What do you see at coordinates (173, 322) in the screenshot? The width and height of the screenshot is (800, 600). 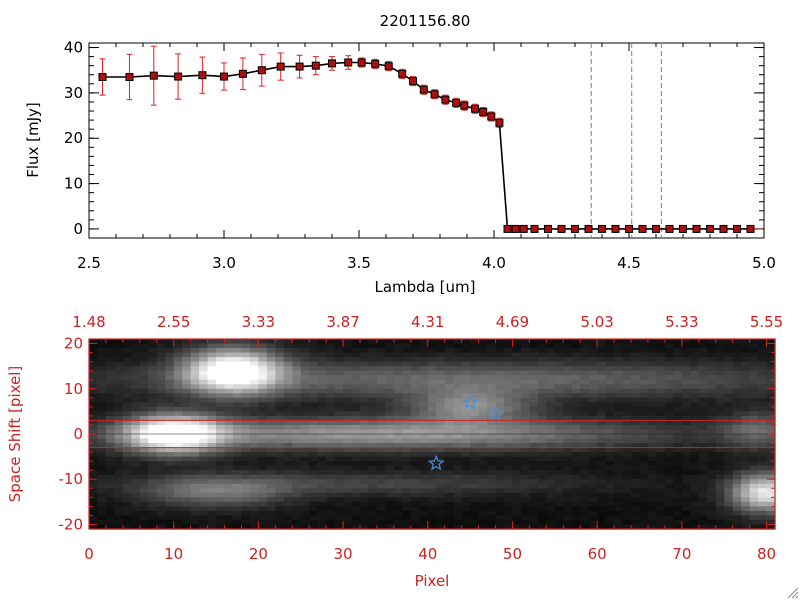 I see `wavelength-tick-label: 2.55` at bounding box center [173, 322].